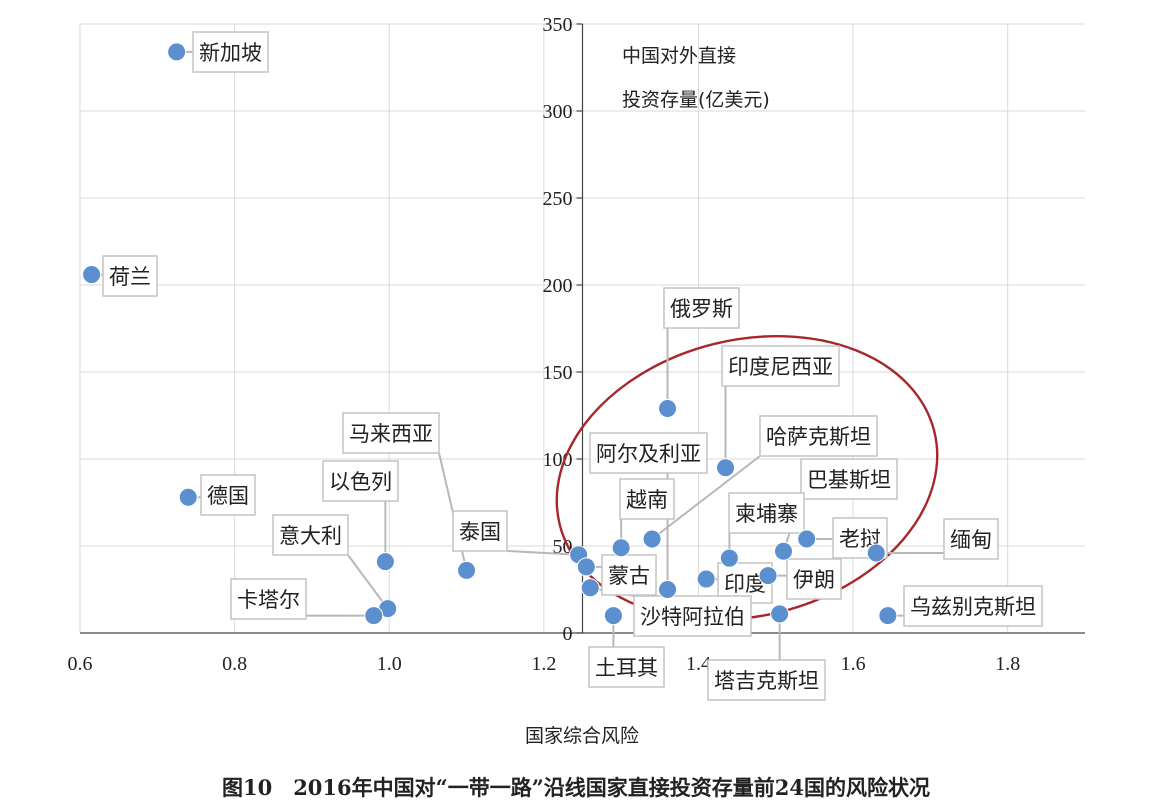  Describe the element at coordinates (234, 664) in the screenshot. I see `x-tick-label: 0.8` at that location.